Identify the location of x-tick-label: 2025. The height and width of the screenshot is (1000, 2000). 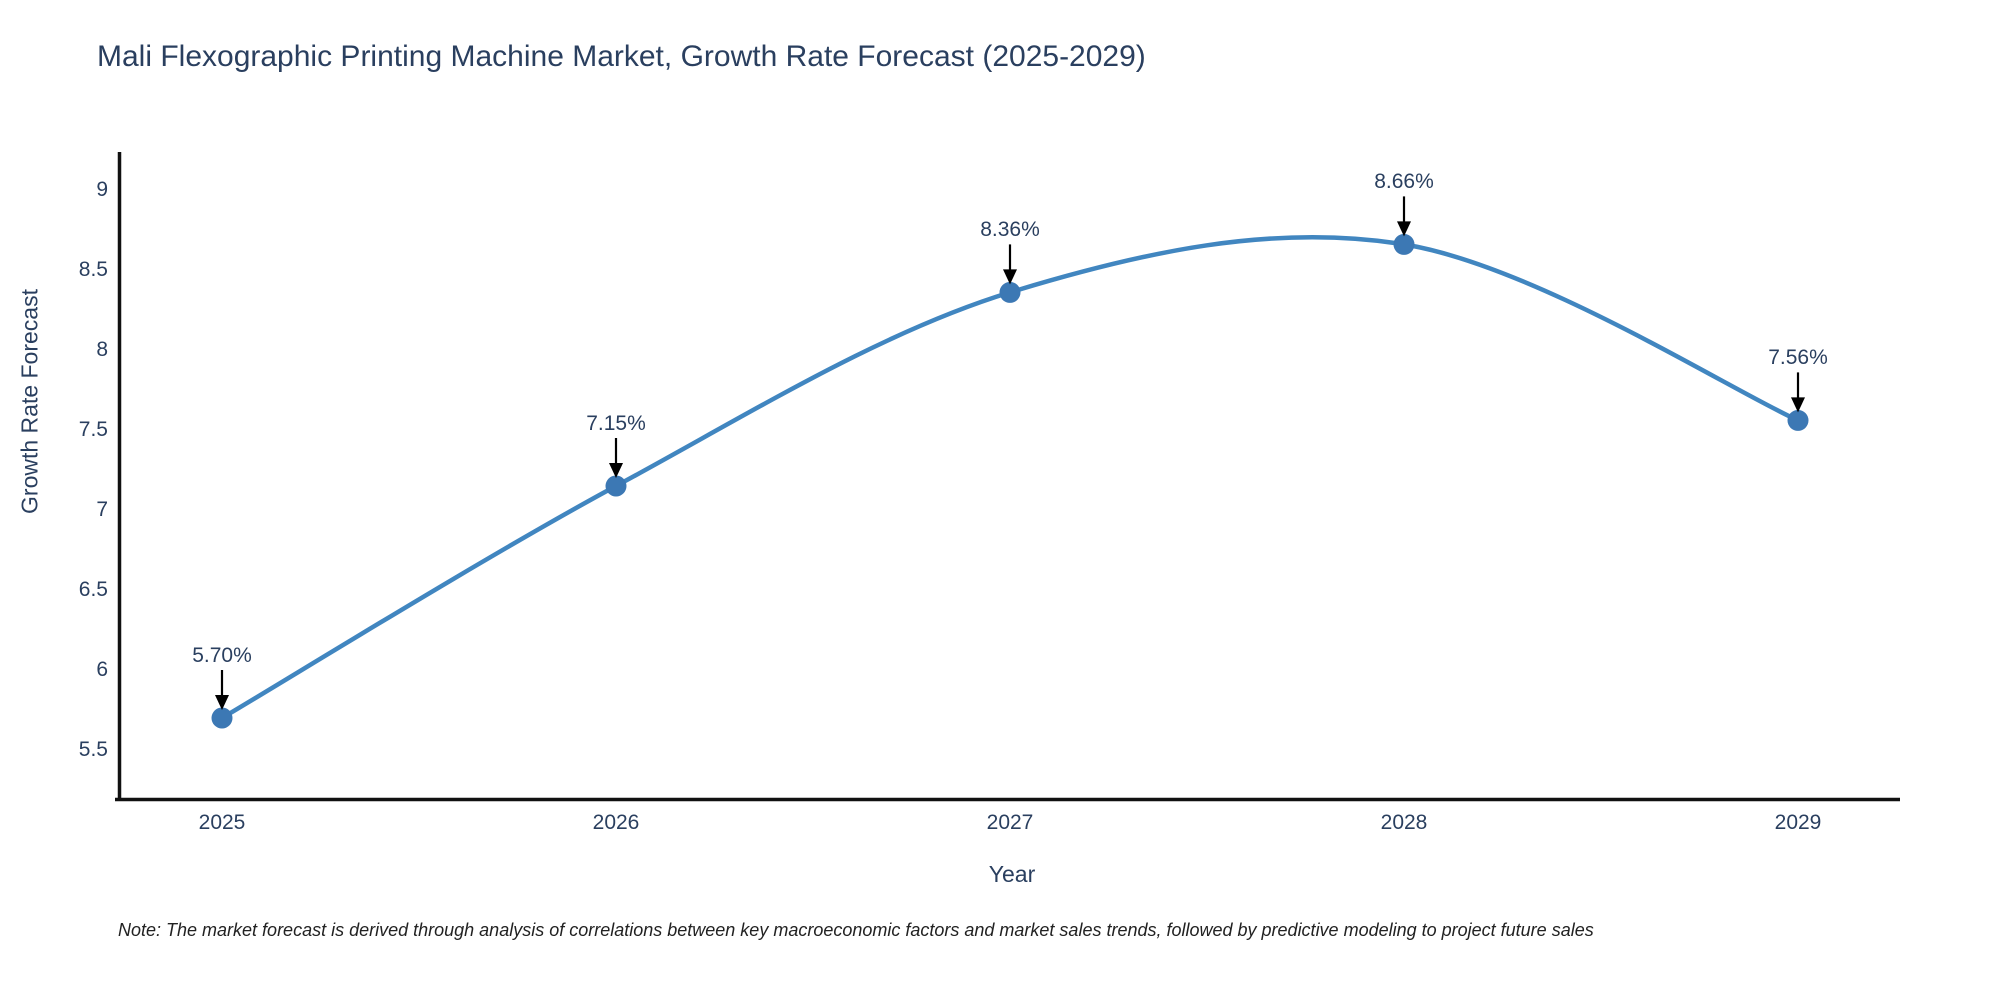
(222, 822).